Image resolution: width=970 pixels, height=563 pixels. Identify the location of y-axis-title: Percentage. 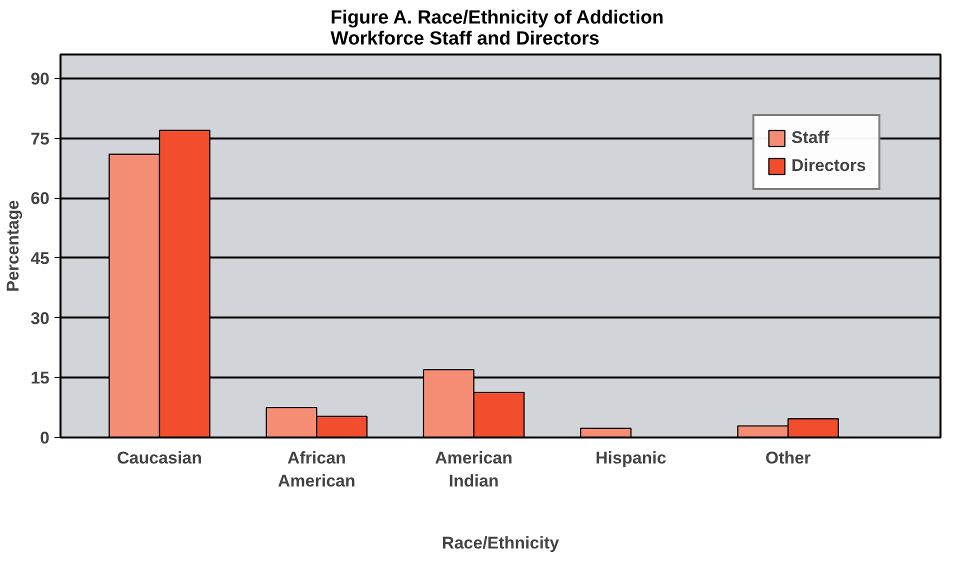
(13, 246).